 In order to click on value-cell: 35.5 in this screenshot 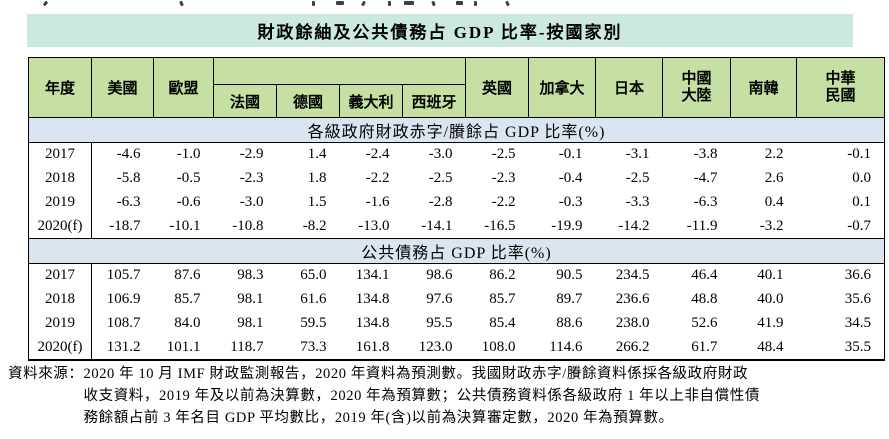, I will do `click(857, 346)`.